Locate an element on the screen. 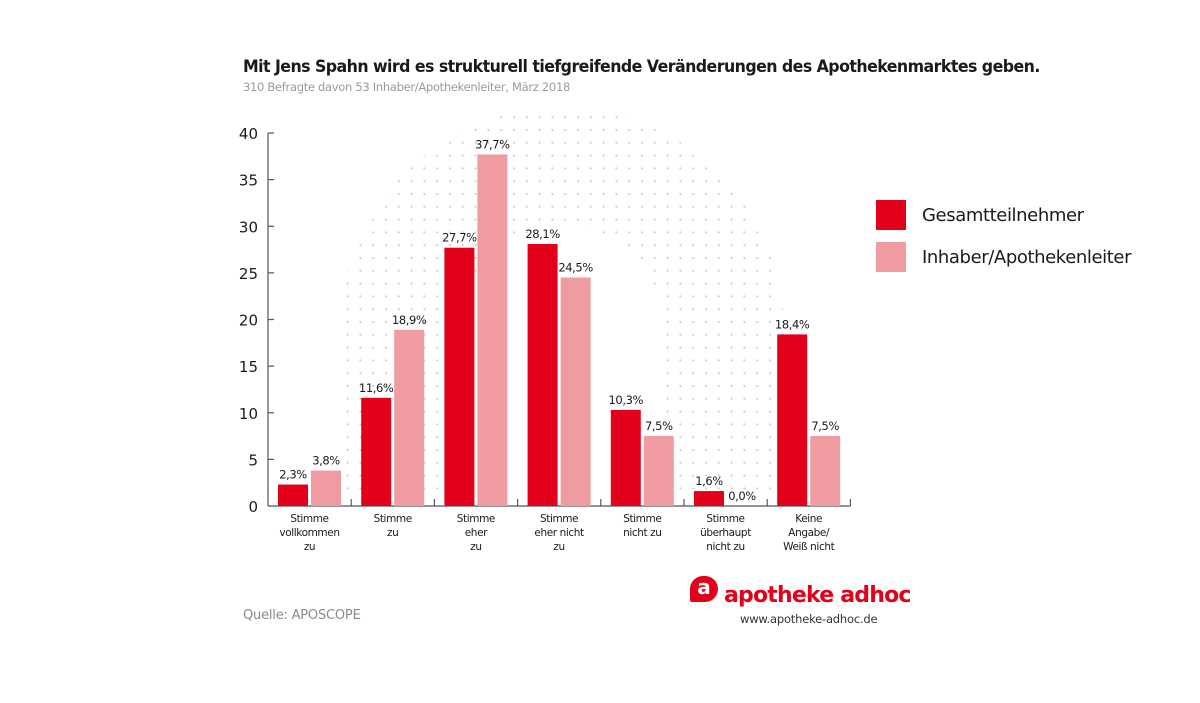 This screenshot has height=703, width=1200. legend-label: Gesamtteilnehmer is located at coordinates (1003, 215).